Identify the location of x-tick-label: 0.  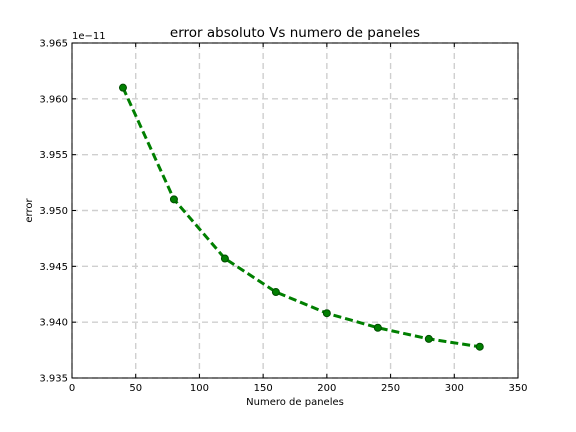
(72, 388).